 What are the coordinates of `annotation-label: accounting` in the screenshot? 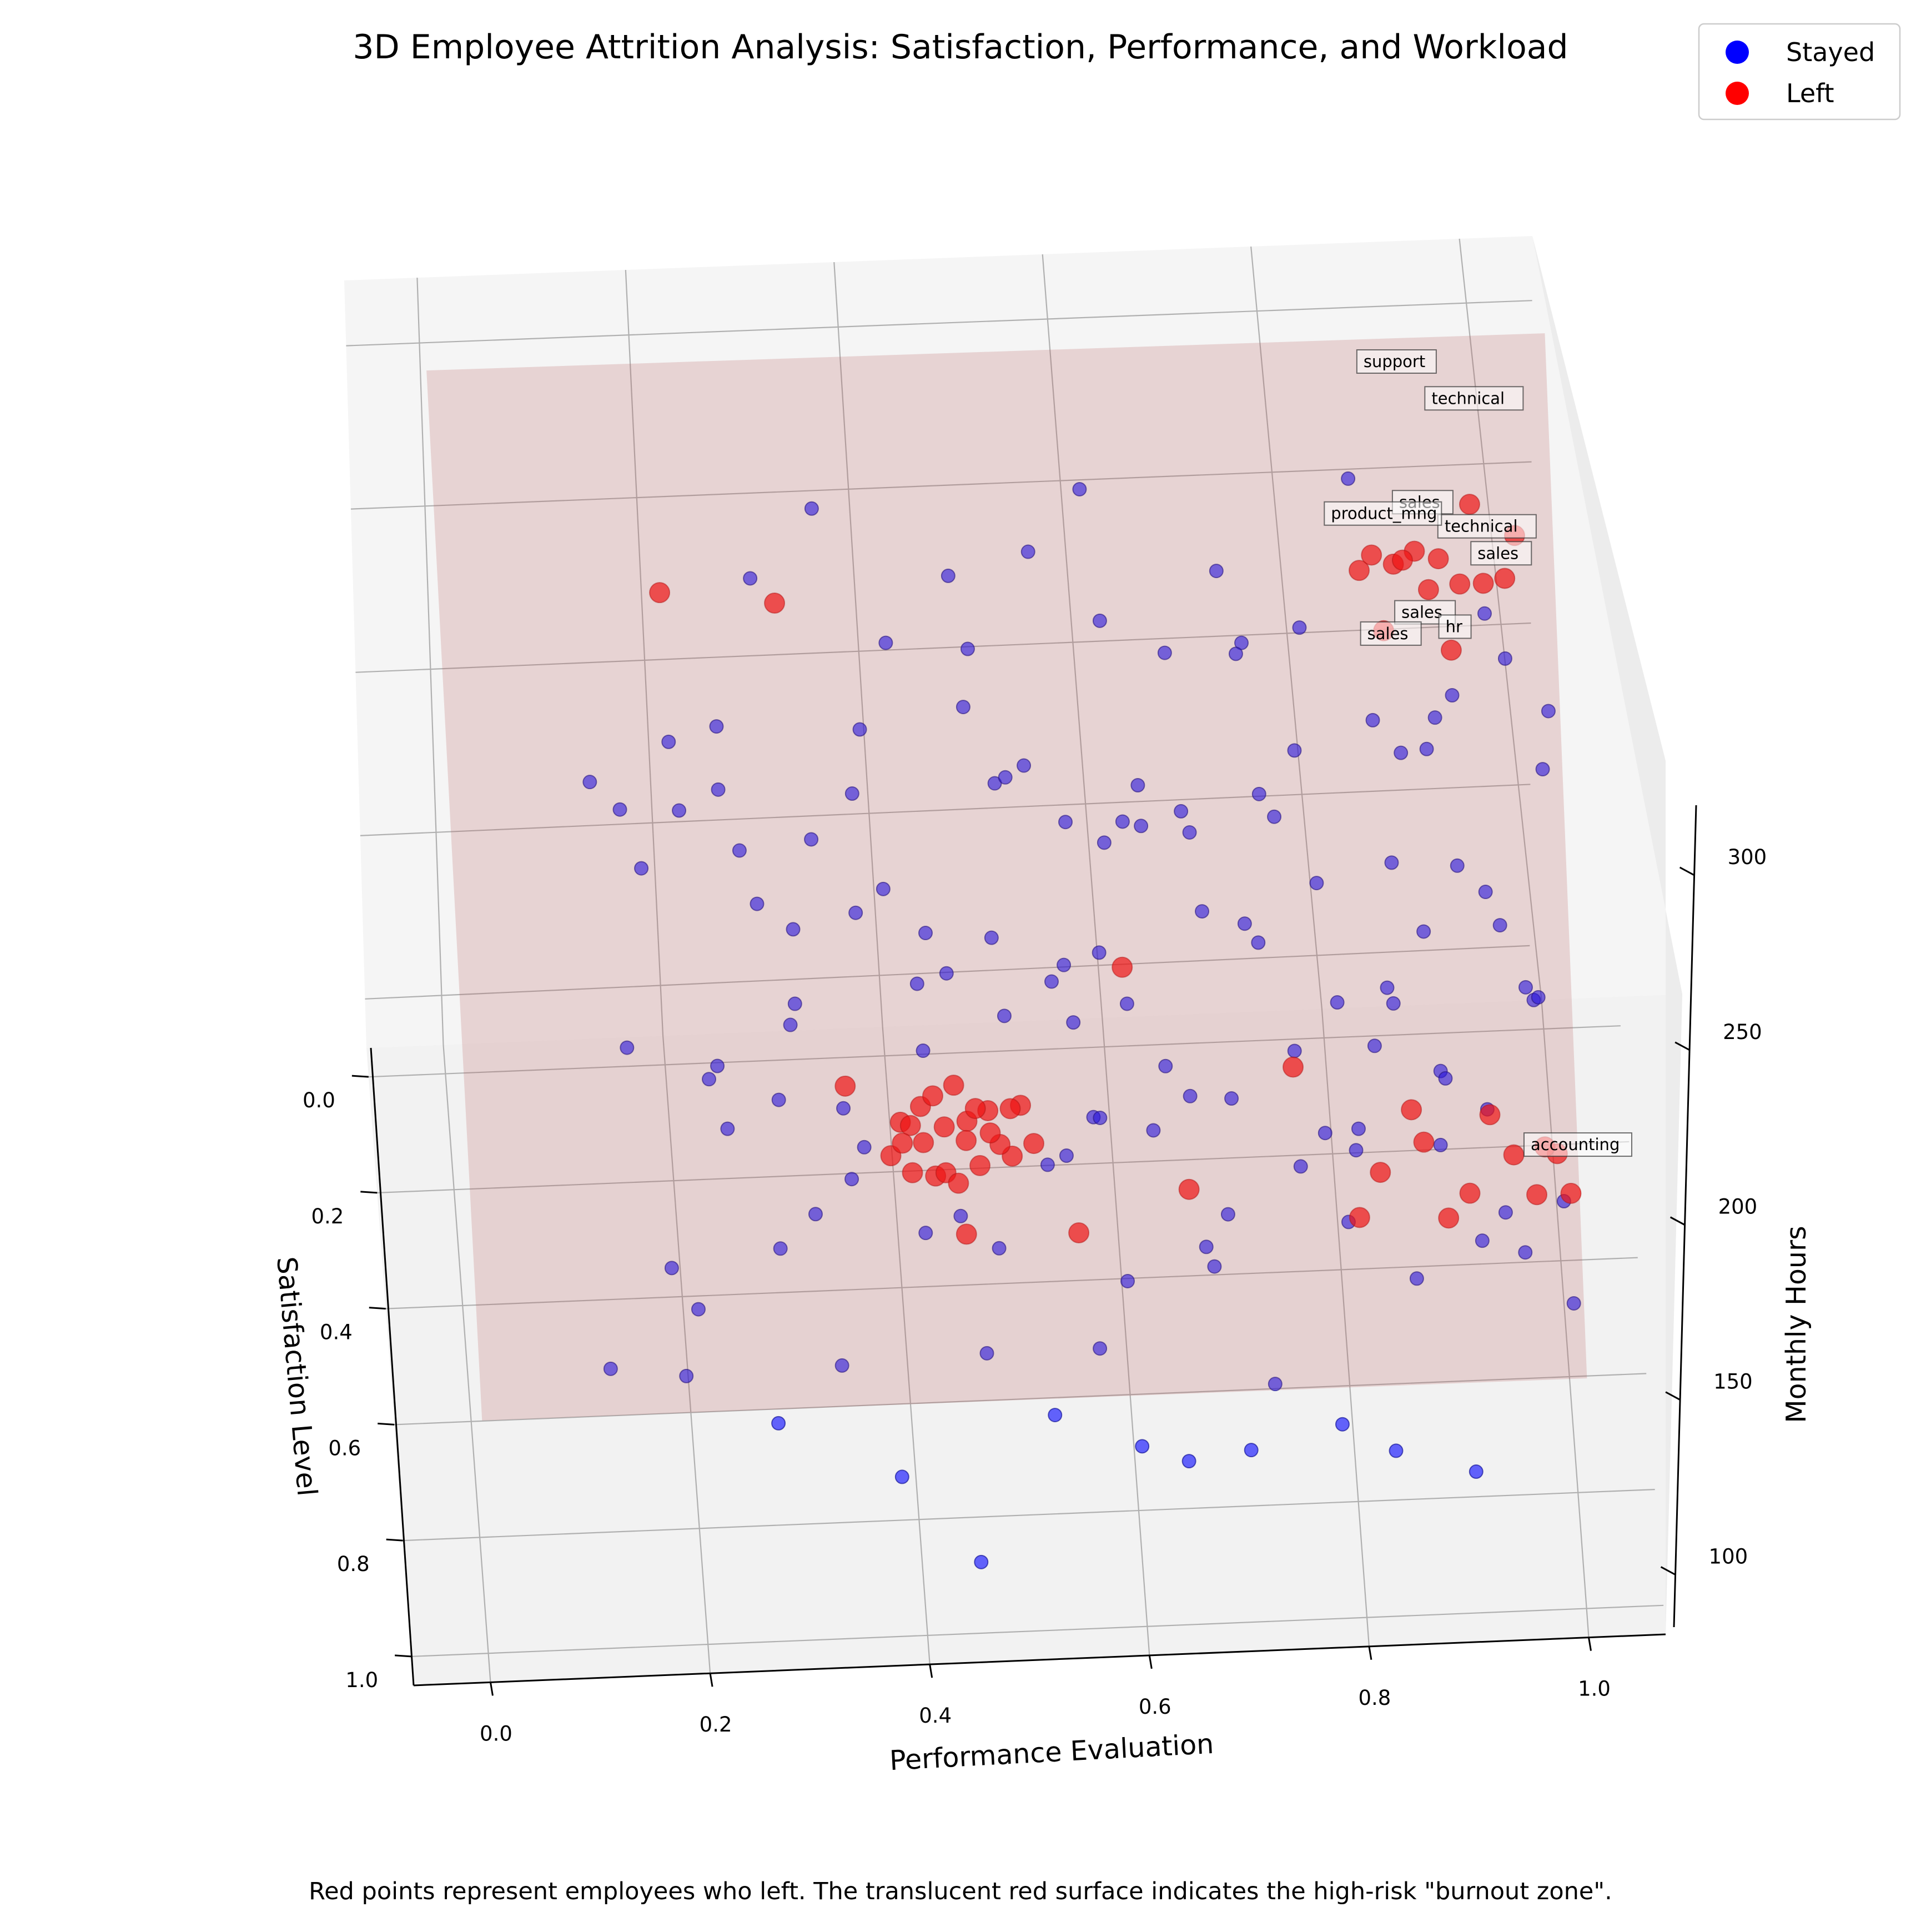 It's located at (1575, 1144).